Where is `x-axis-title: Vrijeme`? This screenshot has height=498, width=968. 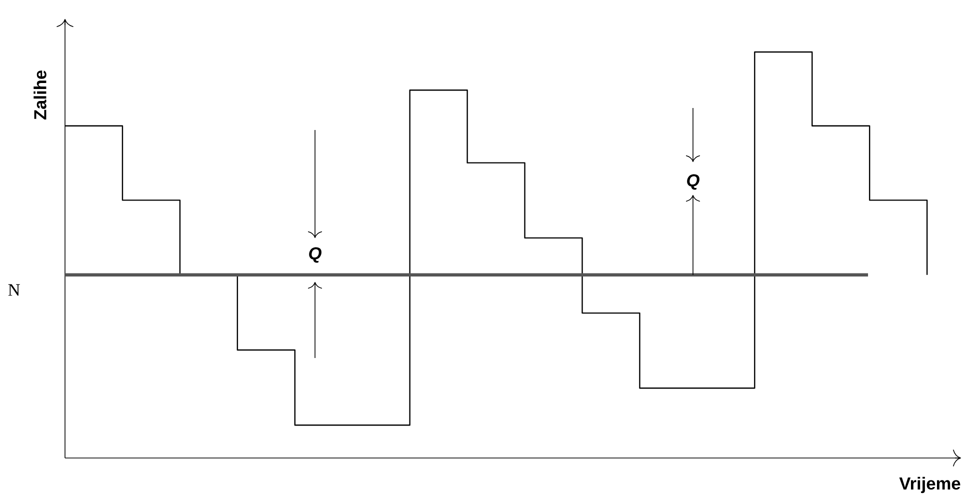
x-axis-title: Vrijeme is located at coordinates (929, 485).